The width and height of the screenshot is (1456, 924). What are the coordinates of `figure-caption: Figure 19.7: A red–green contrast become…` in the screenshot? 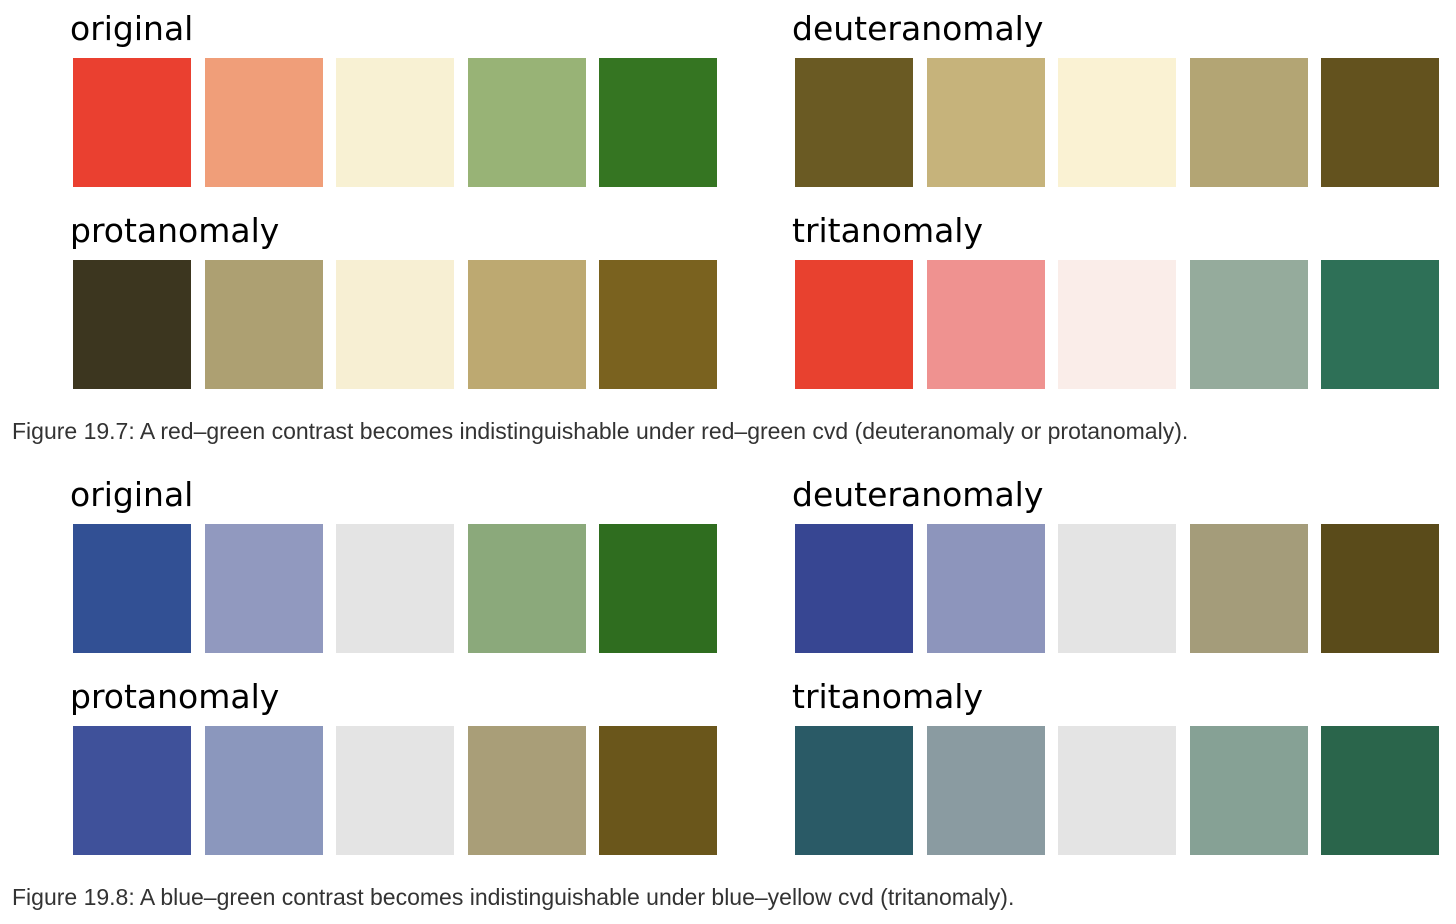 It's located at (600, 431).